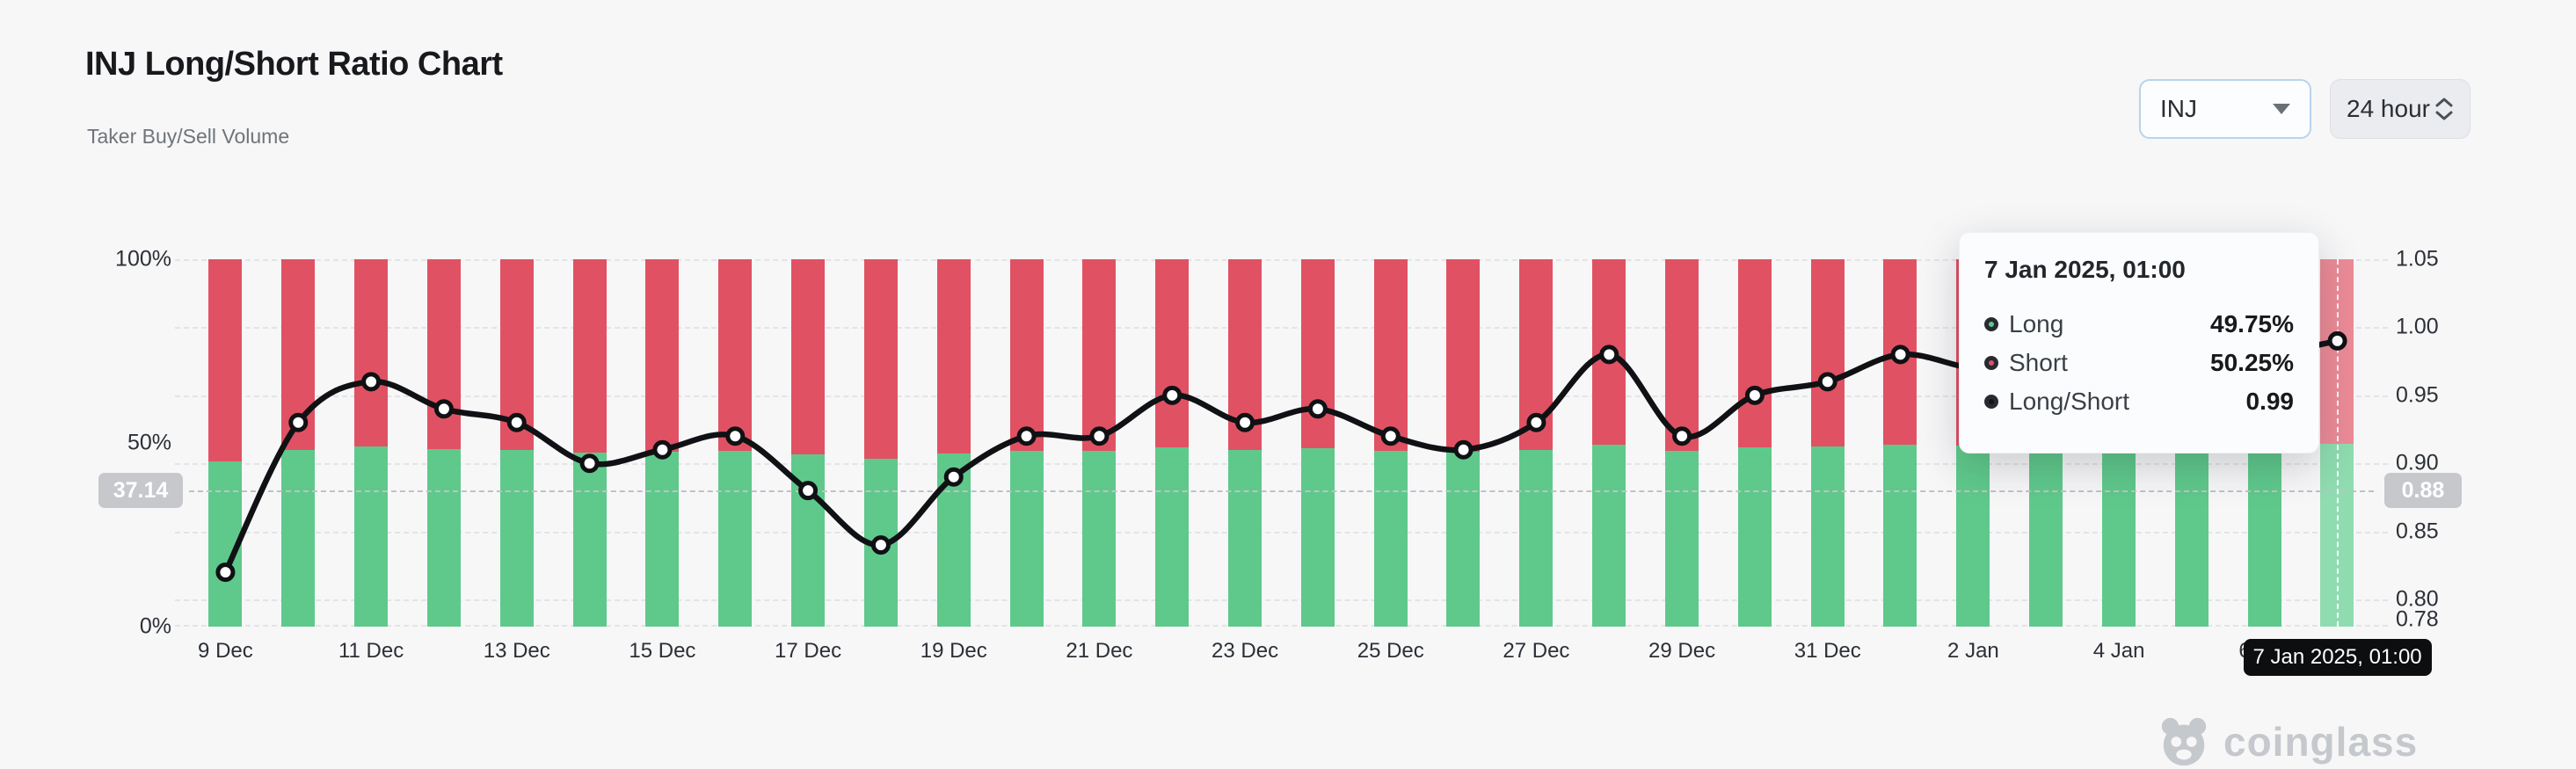 The image size is (2576, 769). What do you see at coordinates (2417, 259) in the screenshot?
I see `right-axis-tick-label: 1.05` at bounding box center [2417, 259].